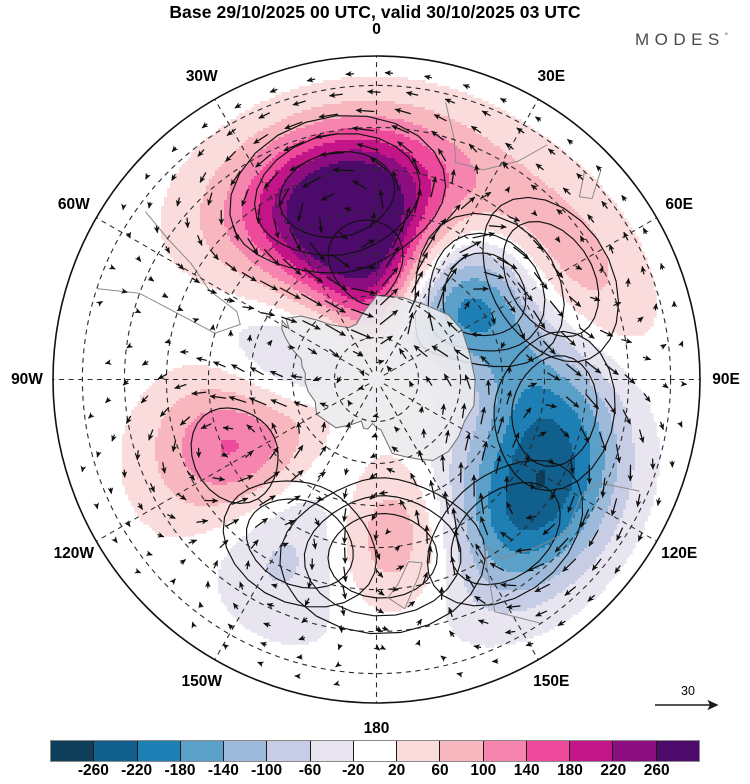  I want to click on longitude-label-90W: 90W, so click(27, 380).